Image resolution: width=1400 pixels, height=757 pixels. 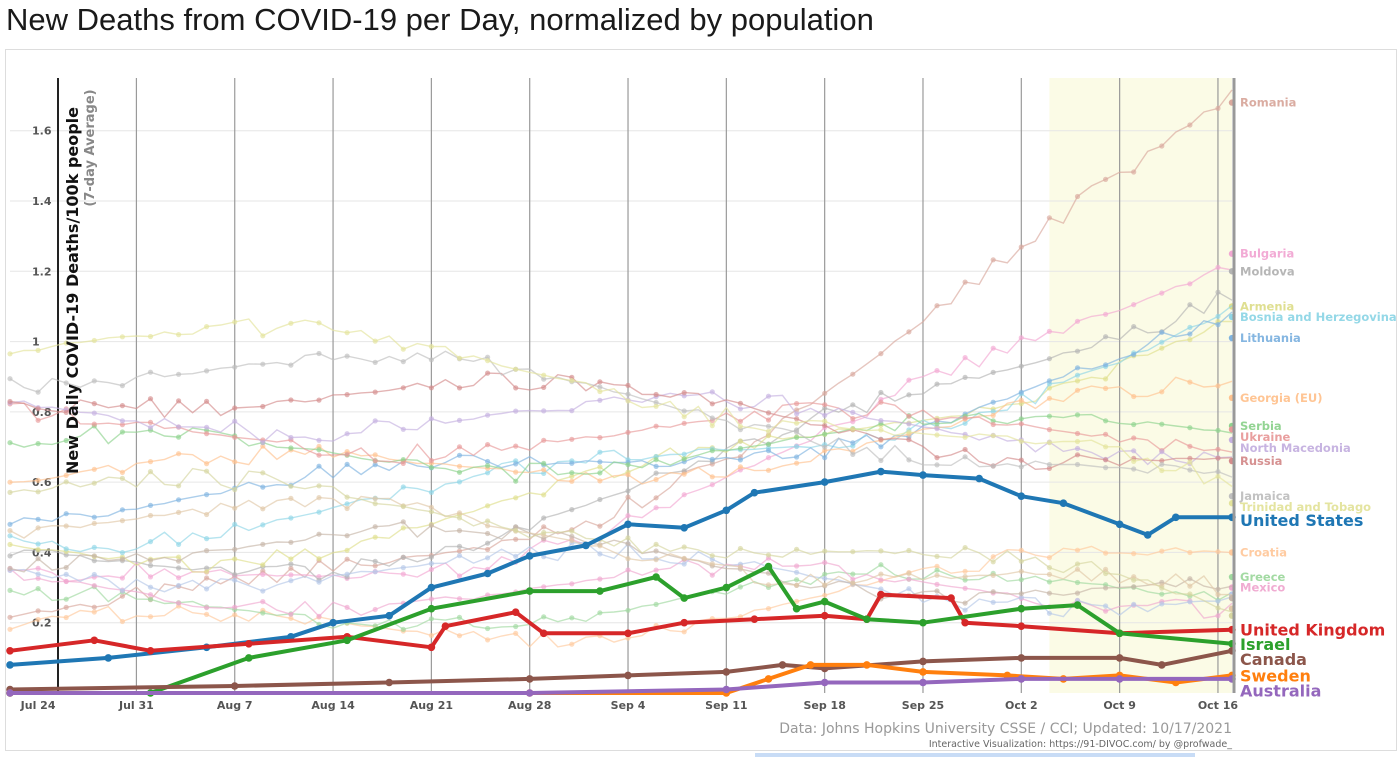 What do you see at coordinates (529, 705) in the screenshot?
I see `x-tick-label: Aug 28` at bounding box center [529, 705].